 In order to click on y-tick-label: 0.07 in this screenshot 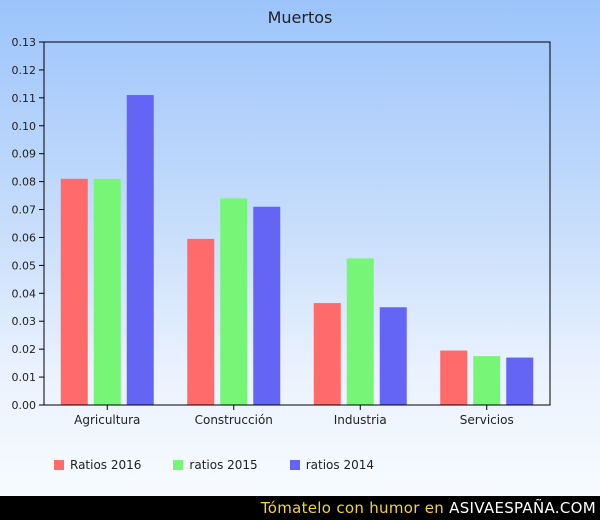, I will do `click(24, 210)`.